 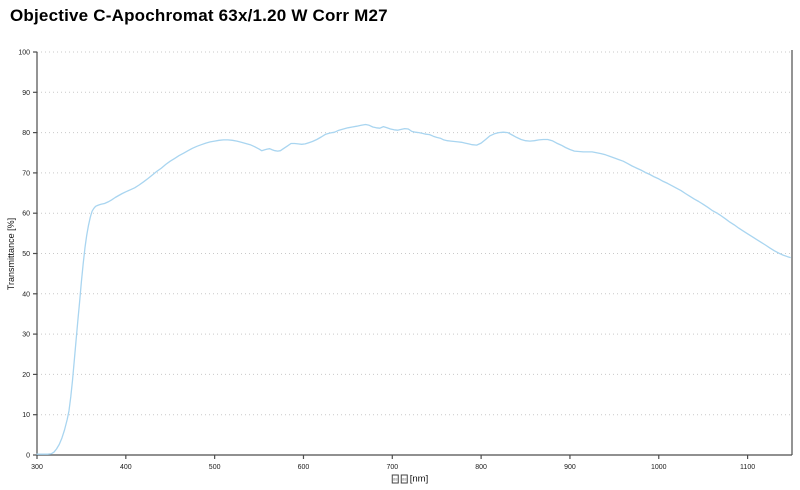 I want to click on svg-text: 600, so click(x=304, y=467).